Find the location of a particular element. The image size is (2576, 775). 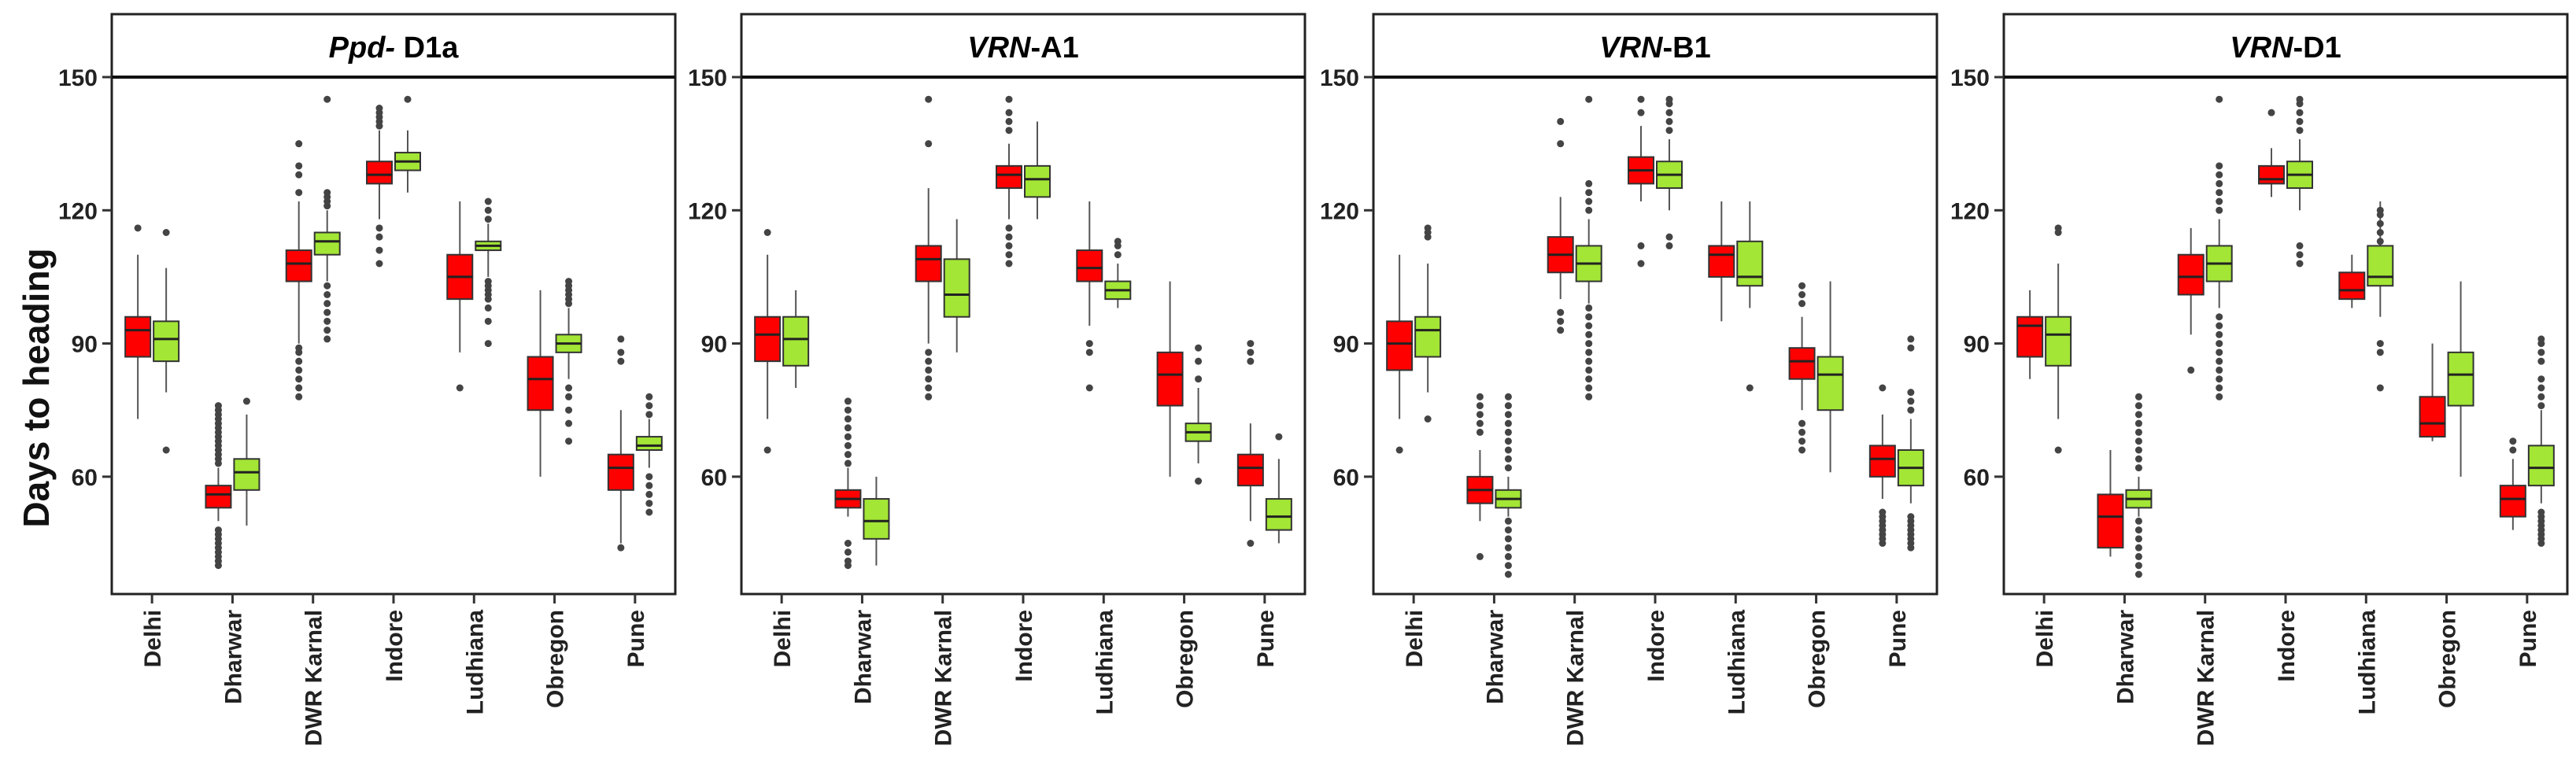

box-group2-obregon is located at coordinates (1198, 415).